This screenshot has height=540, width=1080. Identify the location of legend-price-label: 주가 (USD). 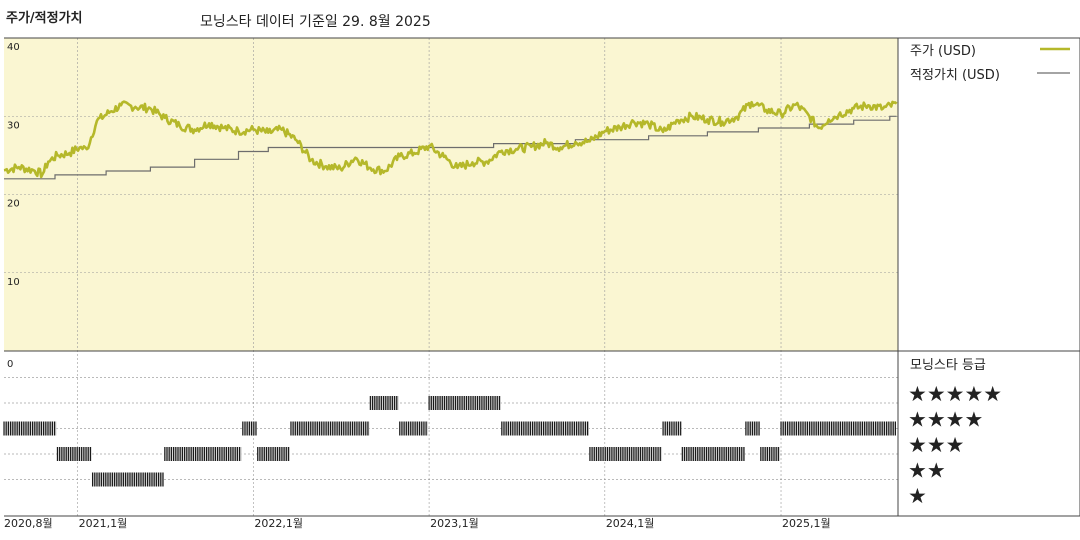
(943, 51).